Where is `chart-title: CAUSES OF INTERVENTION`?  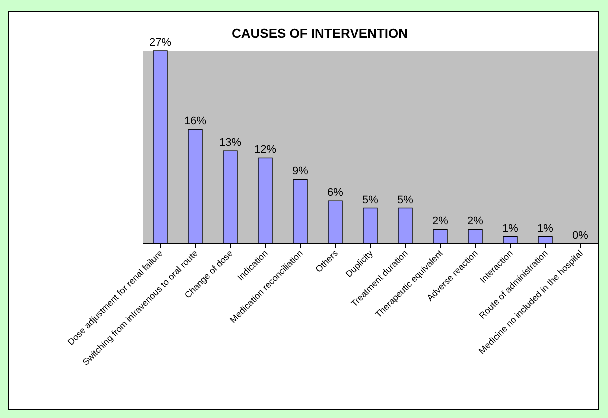 chart-title: CAUSES OF INTERVENTION is located at coordinates (320, 33).